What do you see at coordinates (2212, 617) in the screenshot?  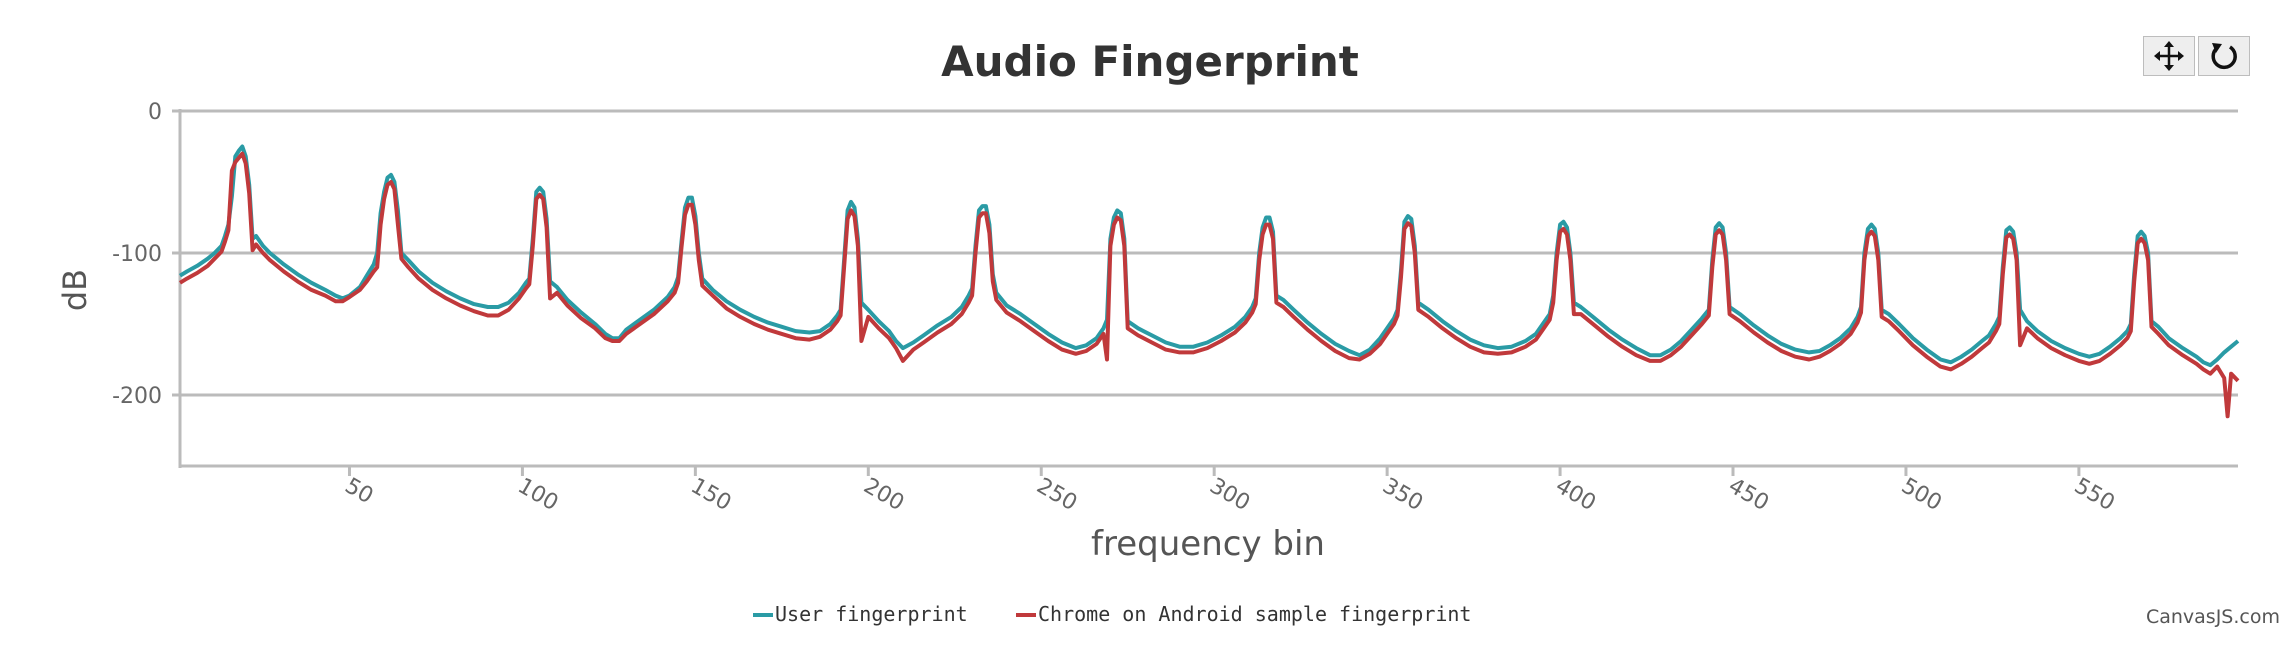 I see `credit-text: CanvasJS.com` at bounding box center [2212, 617].